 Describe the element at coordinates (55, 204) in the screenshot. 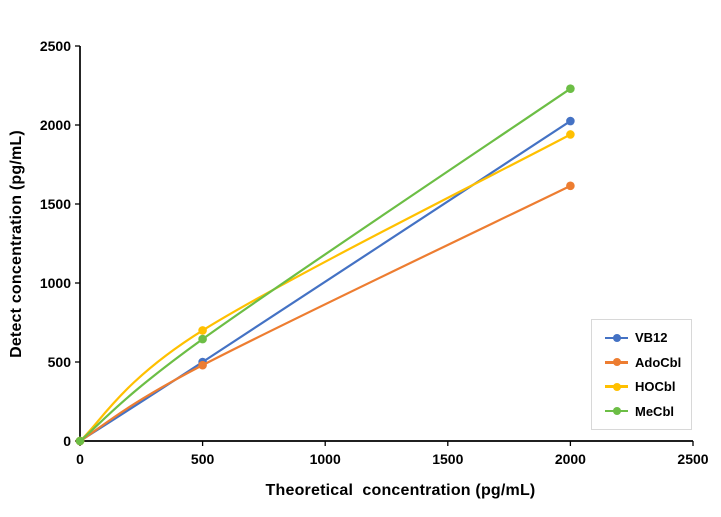

I see `y-tick-label: 1500` at that location.